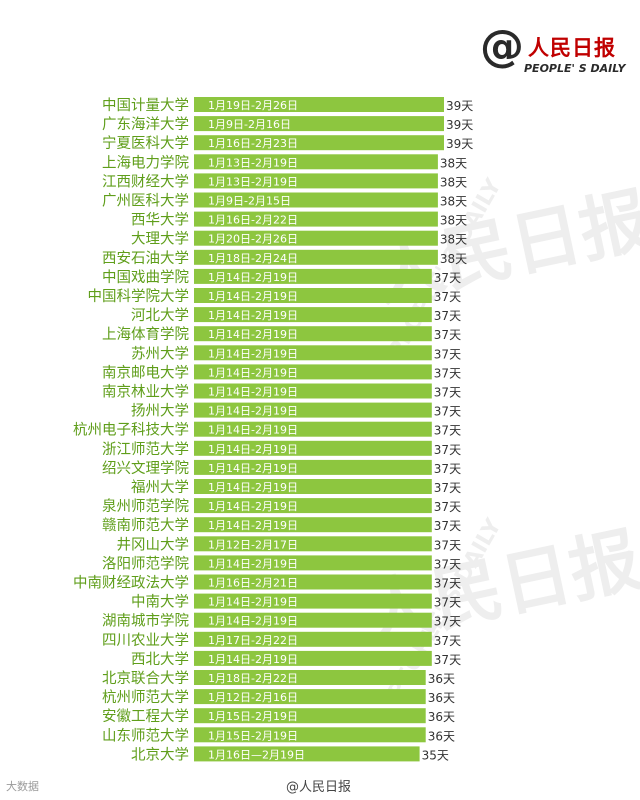 The image size is (640, 800). I want to click on date-range-label: 1月20日-2月26日, so click(253, 239).